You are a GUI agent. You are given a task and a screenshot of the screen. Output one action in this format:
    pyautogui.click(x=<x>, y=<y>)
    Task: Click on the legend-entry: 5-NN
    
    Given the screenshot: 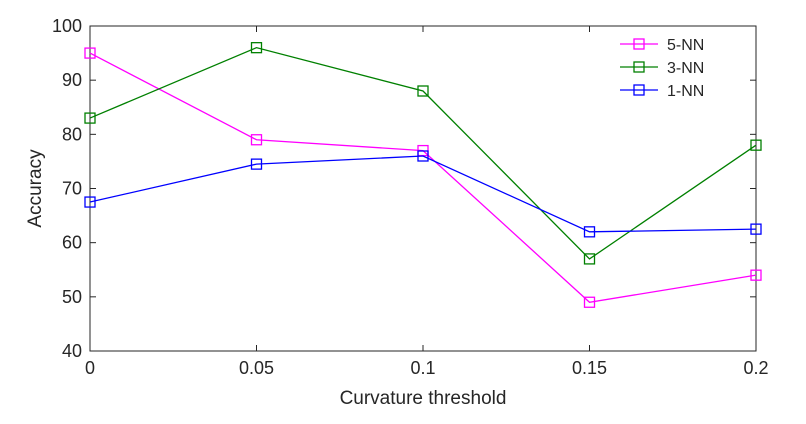 What is the action you would take?
    pyautogui.click(x=662, y=45)
    